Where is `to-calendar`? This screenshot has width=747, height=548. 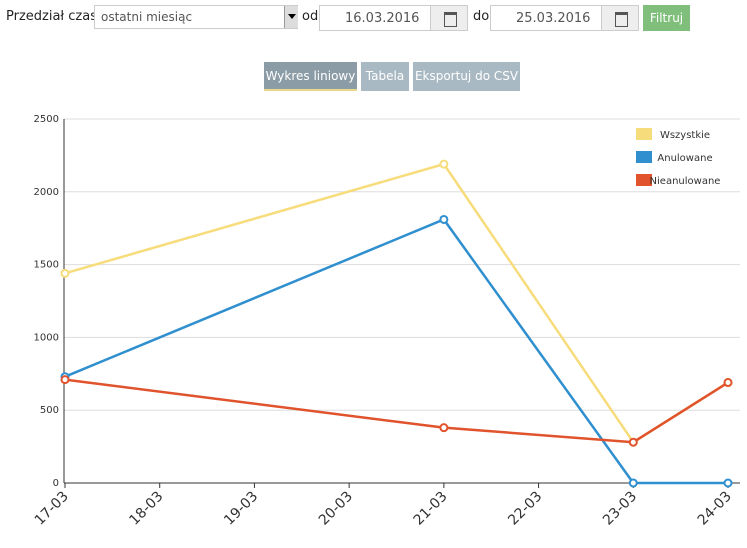
to-calendar is located at coordinates (620, 18).